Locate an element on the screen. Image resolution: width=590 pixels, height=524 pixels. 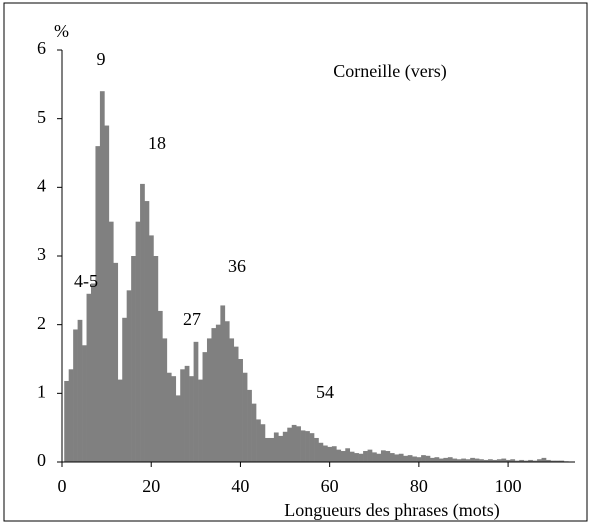
annotation: 54 is located at coordinates (325, 392).